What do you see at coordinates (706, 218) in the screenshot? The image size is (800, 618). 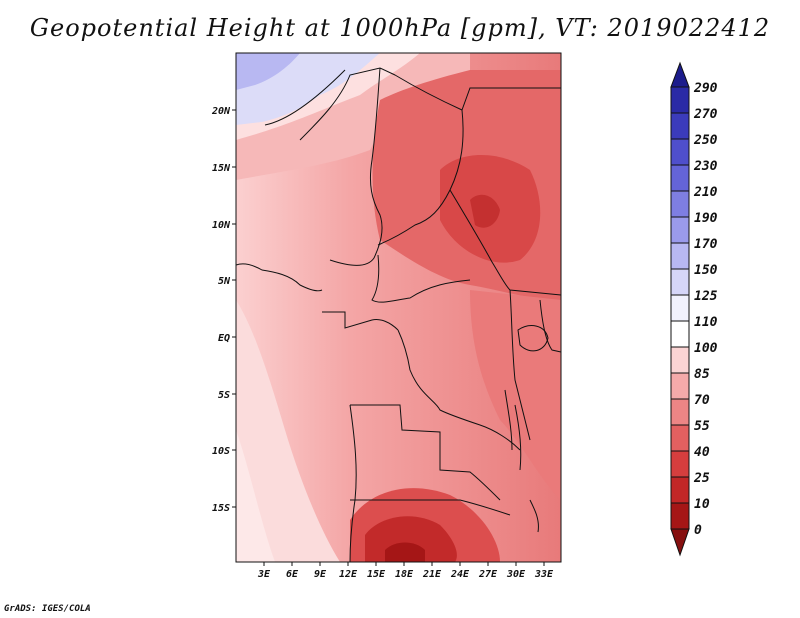 I see `colorbar-label-190: 190` at bounding box center [706, 218].